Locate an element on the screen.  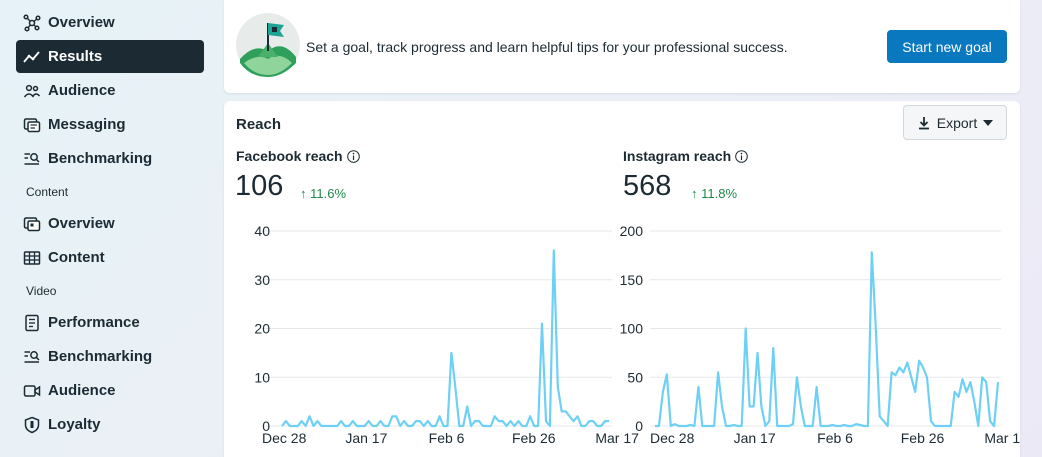
y-tick-label: 30 is located at coordinates (262, 280).